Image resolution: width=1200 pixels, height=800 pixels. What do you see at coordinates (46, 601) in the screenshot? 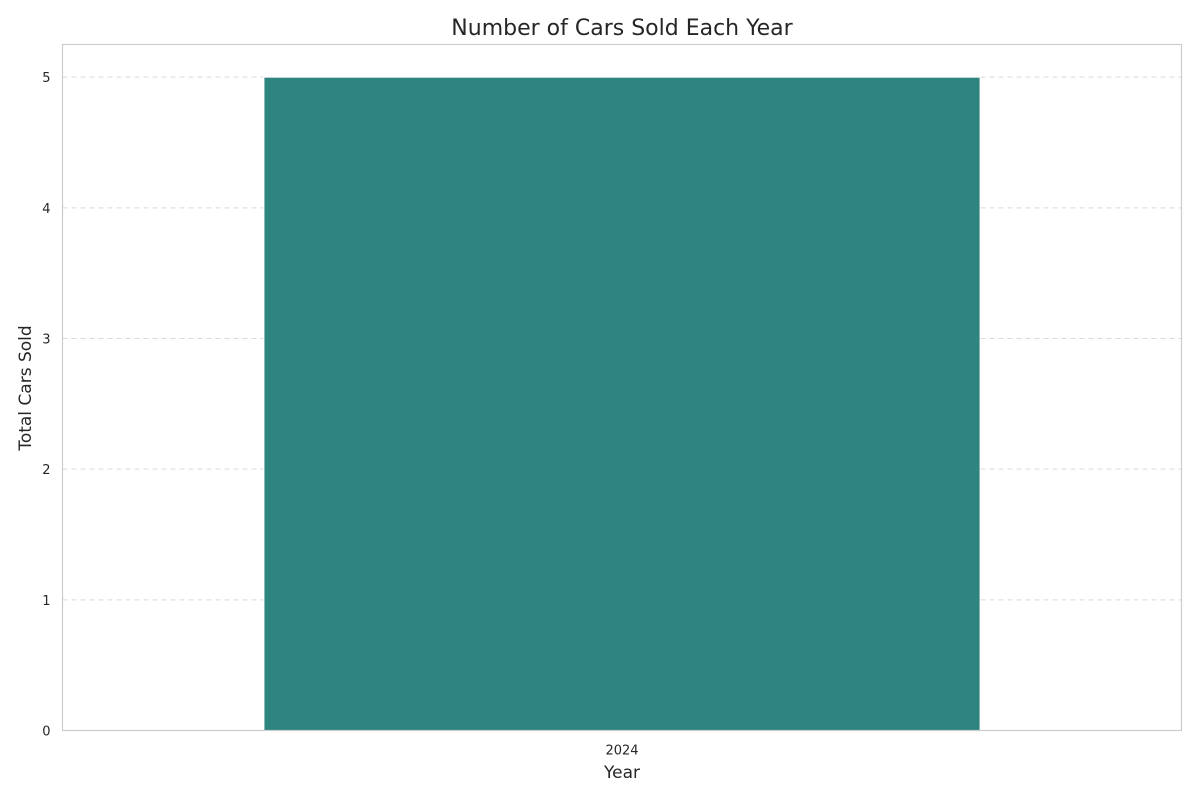
I see `y-tick-label: 1` at bounding box center [46, 601].